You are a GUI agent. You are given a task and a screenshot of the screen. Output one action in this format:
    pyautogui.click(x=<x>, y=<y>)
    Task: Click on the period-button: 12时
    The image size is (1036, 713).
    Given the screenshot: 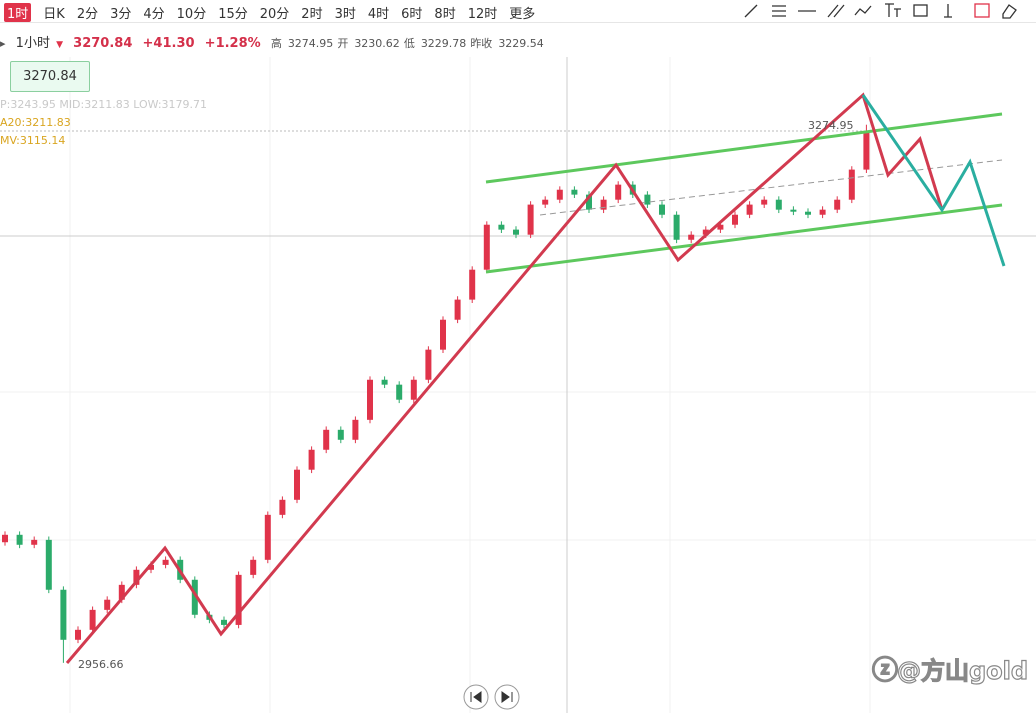 What is the action you would take?
    pyautogui.click(x=482, y=14)
    